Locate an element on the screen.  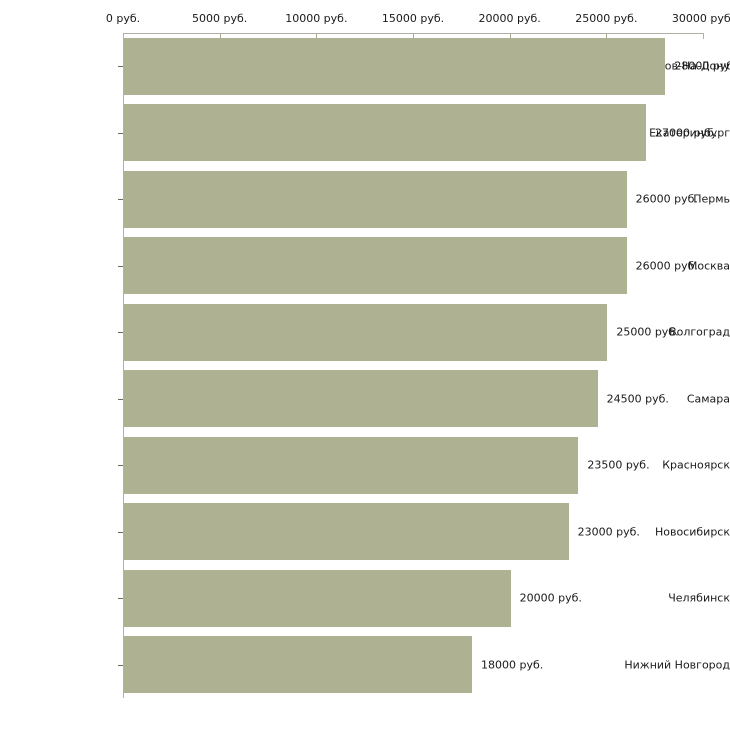
category-axis-label: Нижний Новгород is located at coordinates (677, 665).